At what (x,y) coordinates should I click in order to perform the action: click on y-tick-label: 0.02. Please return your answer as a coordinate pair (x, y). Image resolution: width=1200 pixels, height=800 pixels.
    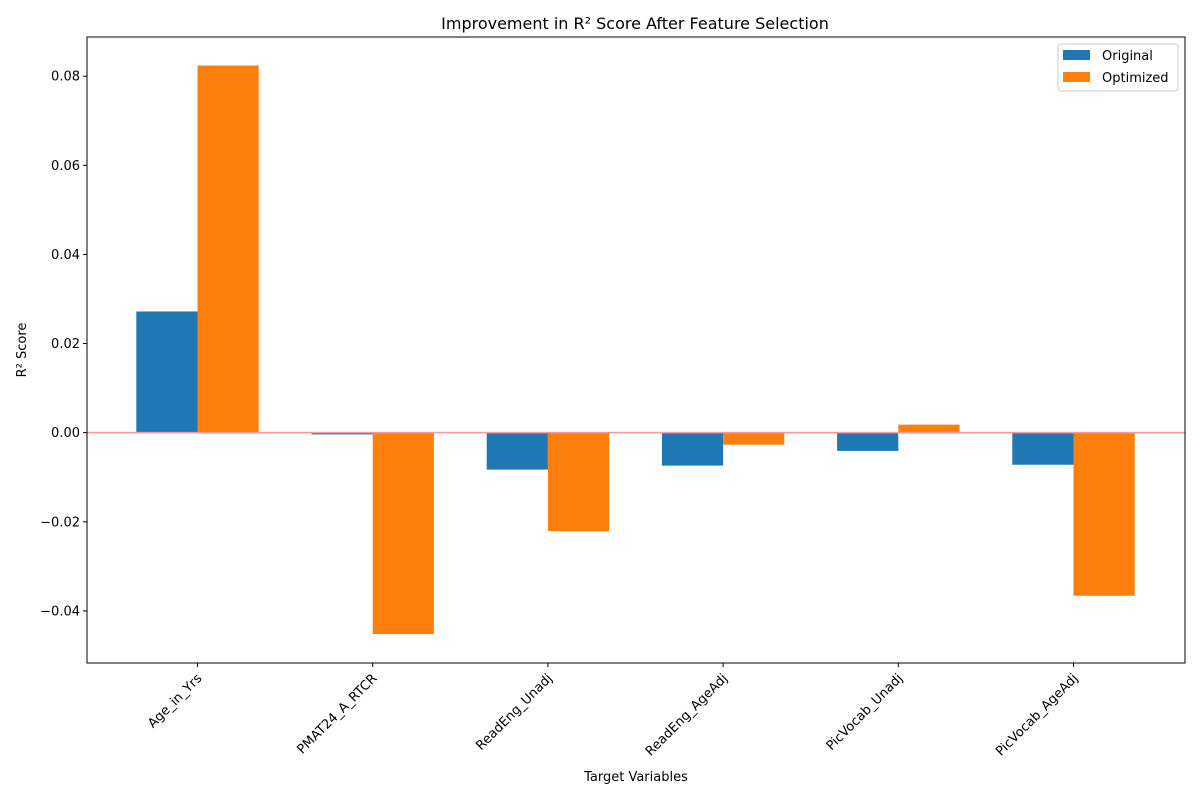
    Looking at the image, I should click on (65, 344).